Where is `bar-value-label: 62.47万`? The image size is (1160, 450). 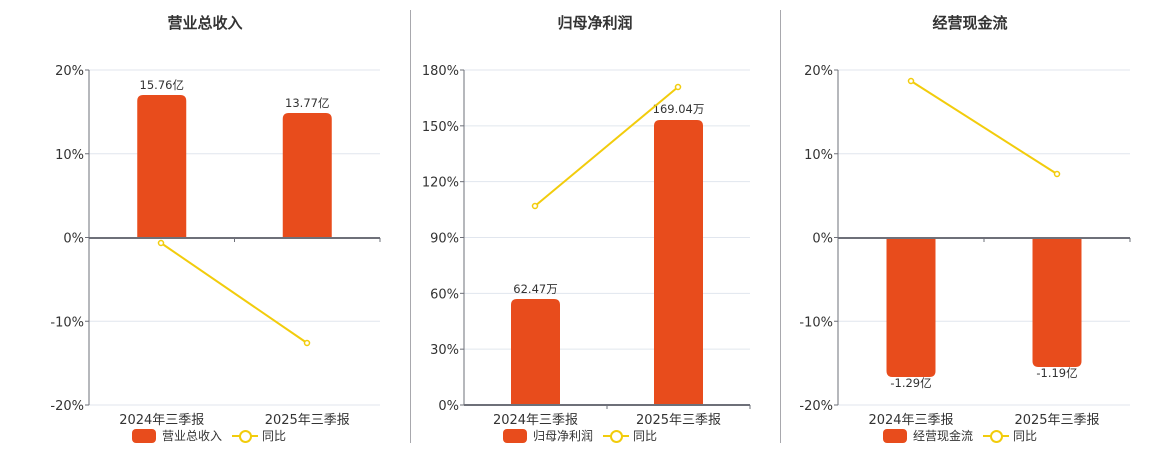 bar-value-label: 62.47万 is located at coordinates (535, 289).